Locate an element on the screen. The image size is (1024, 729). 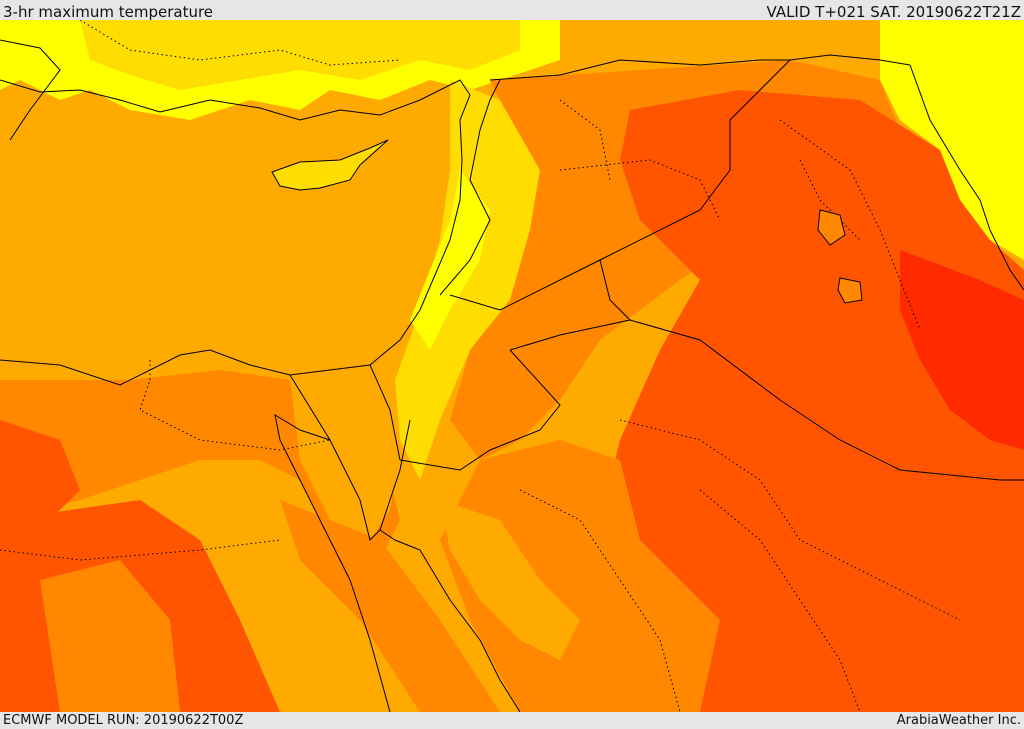
credit-label: ArabiaWeather Inc. is located at coordinates (958, 720).